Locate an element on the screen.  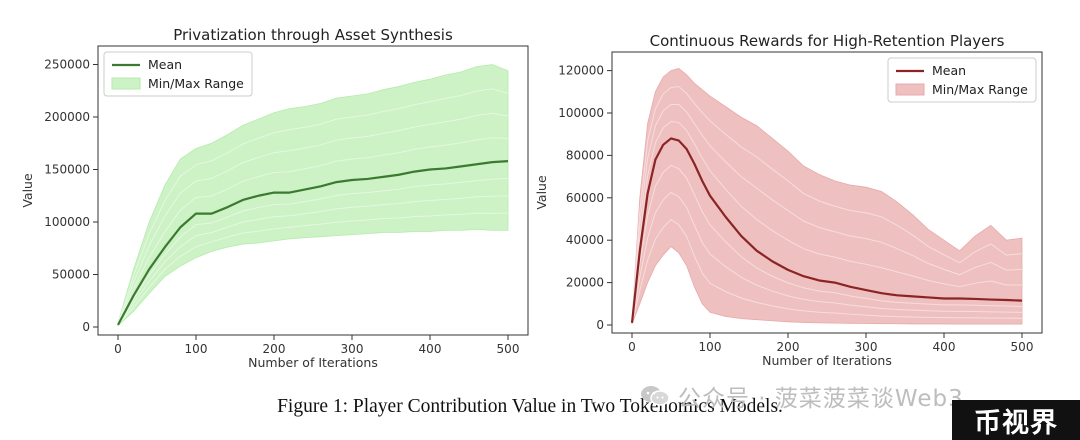
y-tick-label: 120000 is located at coordinates (581, 71).